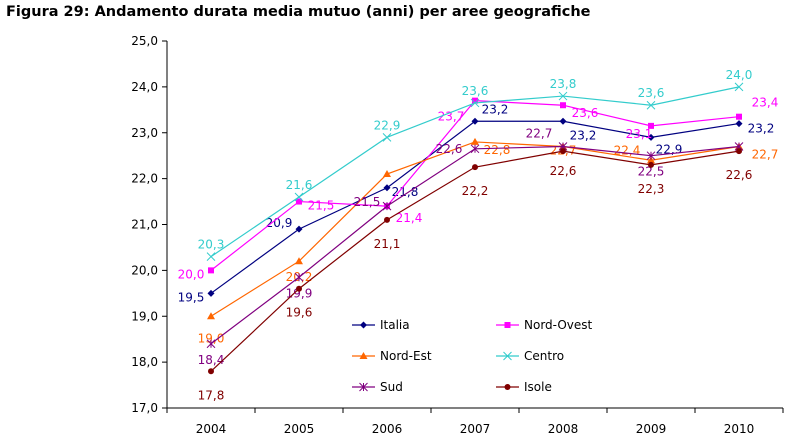 The width and height of the screenshot is (791, 443). Describe the element at coordinates (391, 387) in the screenshot. I see `legend-label: Sud` at that location.